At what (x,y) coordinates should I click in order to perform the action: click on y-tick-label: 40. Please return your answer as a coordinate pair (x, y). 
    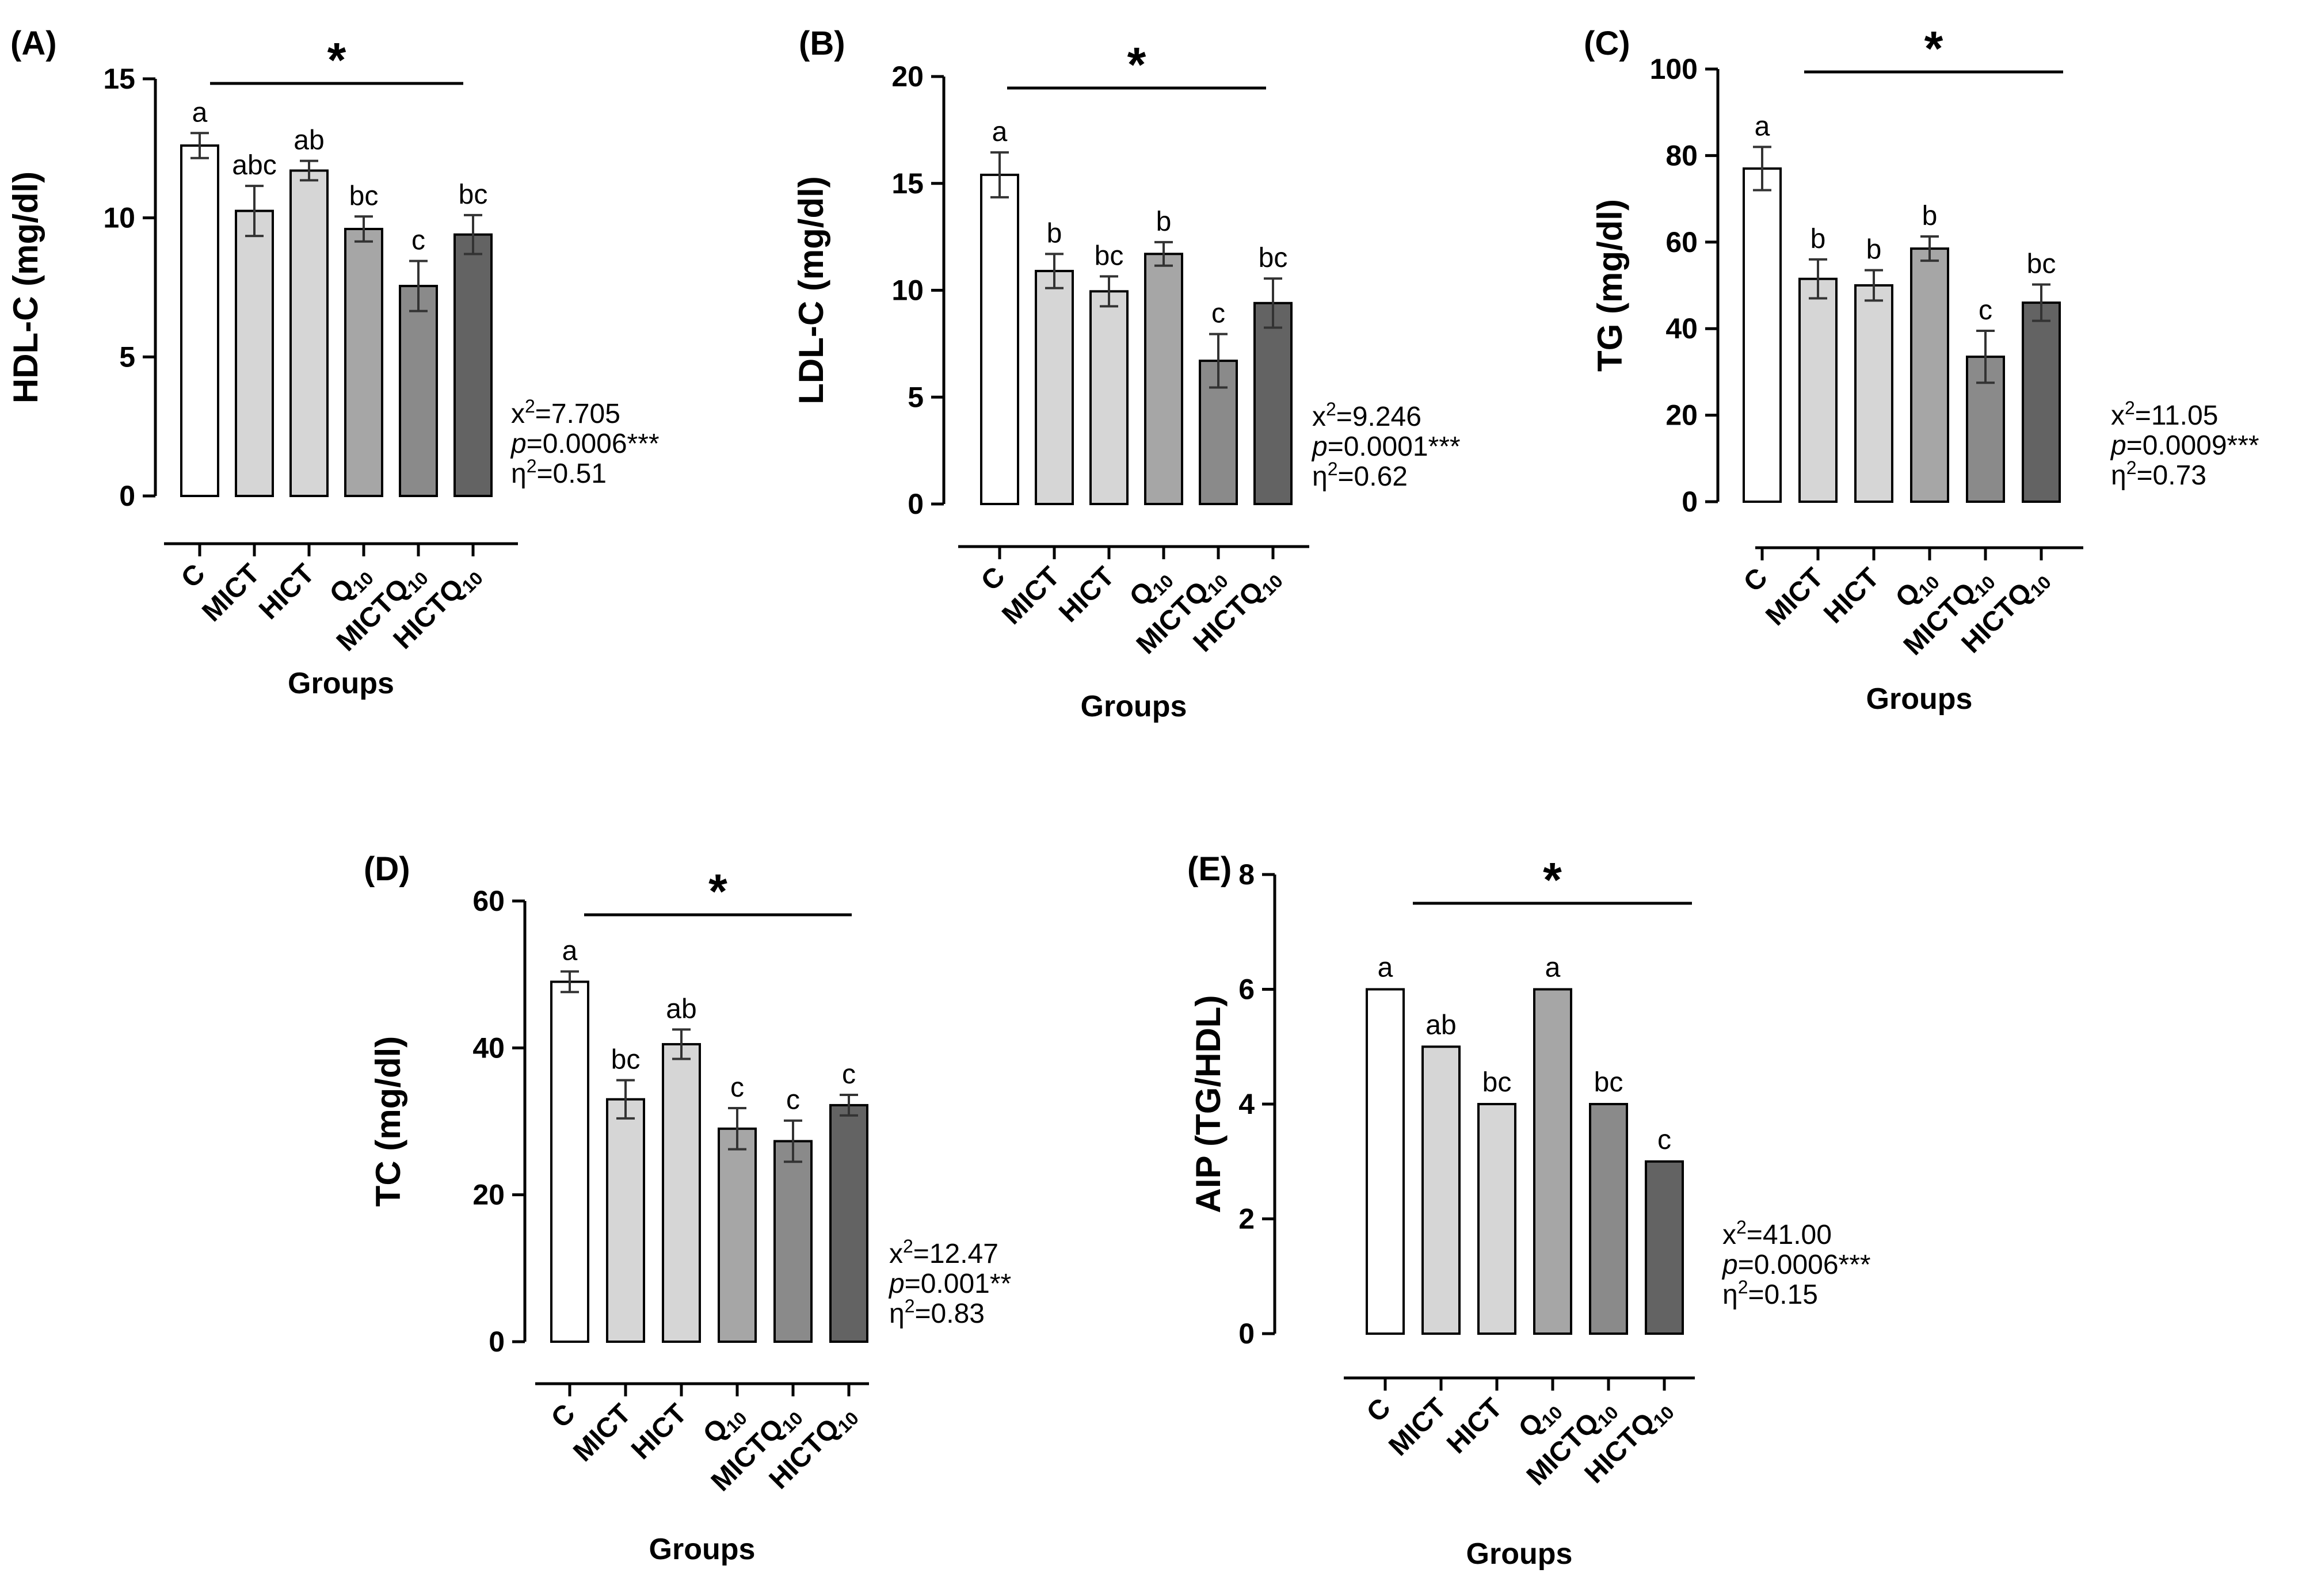
    Looking at the image, I should click on (1681, 328).